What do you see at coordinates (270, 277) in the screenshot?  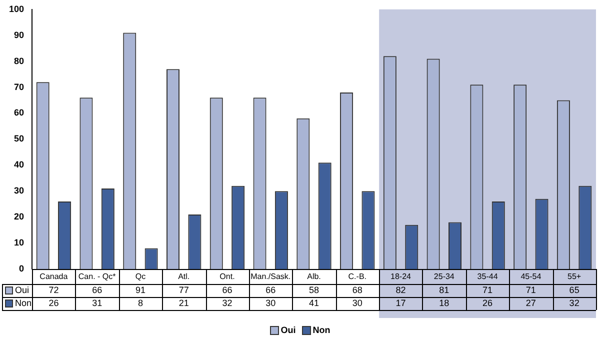 I see `x-tick-label: Man./Sask.` at bounding box center [270, 277].